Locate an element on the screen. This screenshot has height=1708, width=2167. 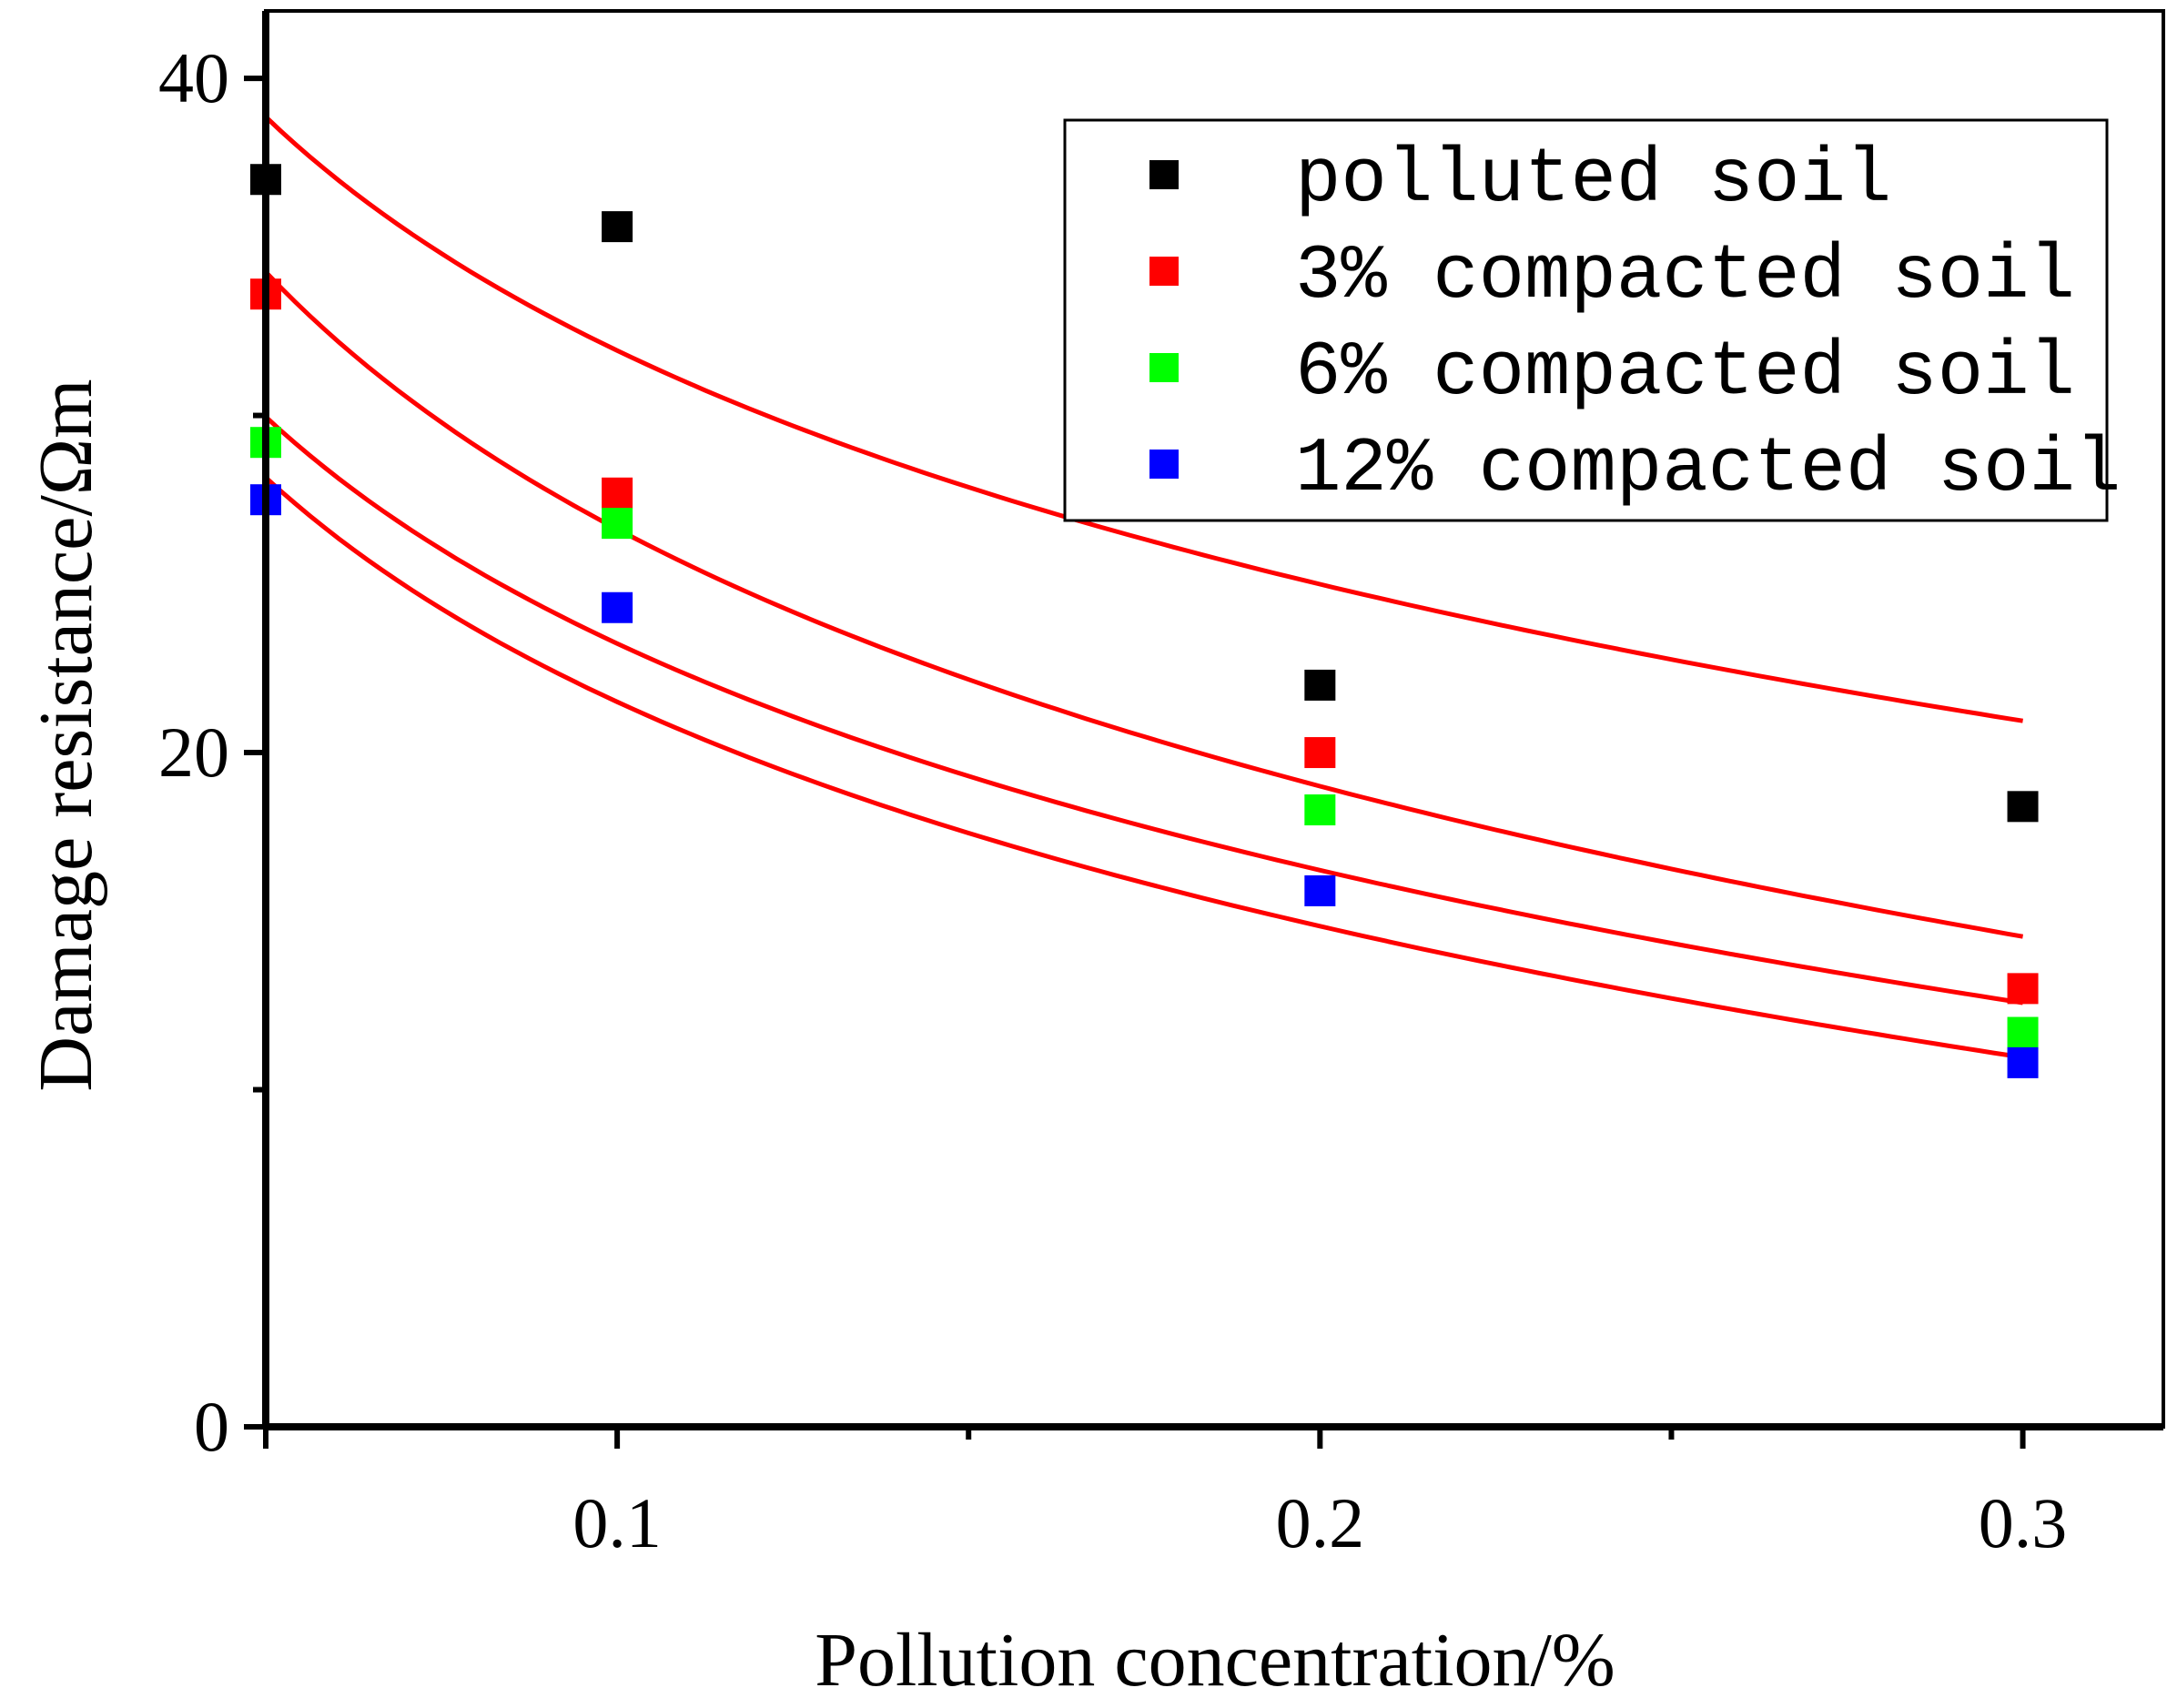
x-tick-label: 0.2 is located at coordinates (1320, 1522).